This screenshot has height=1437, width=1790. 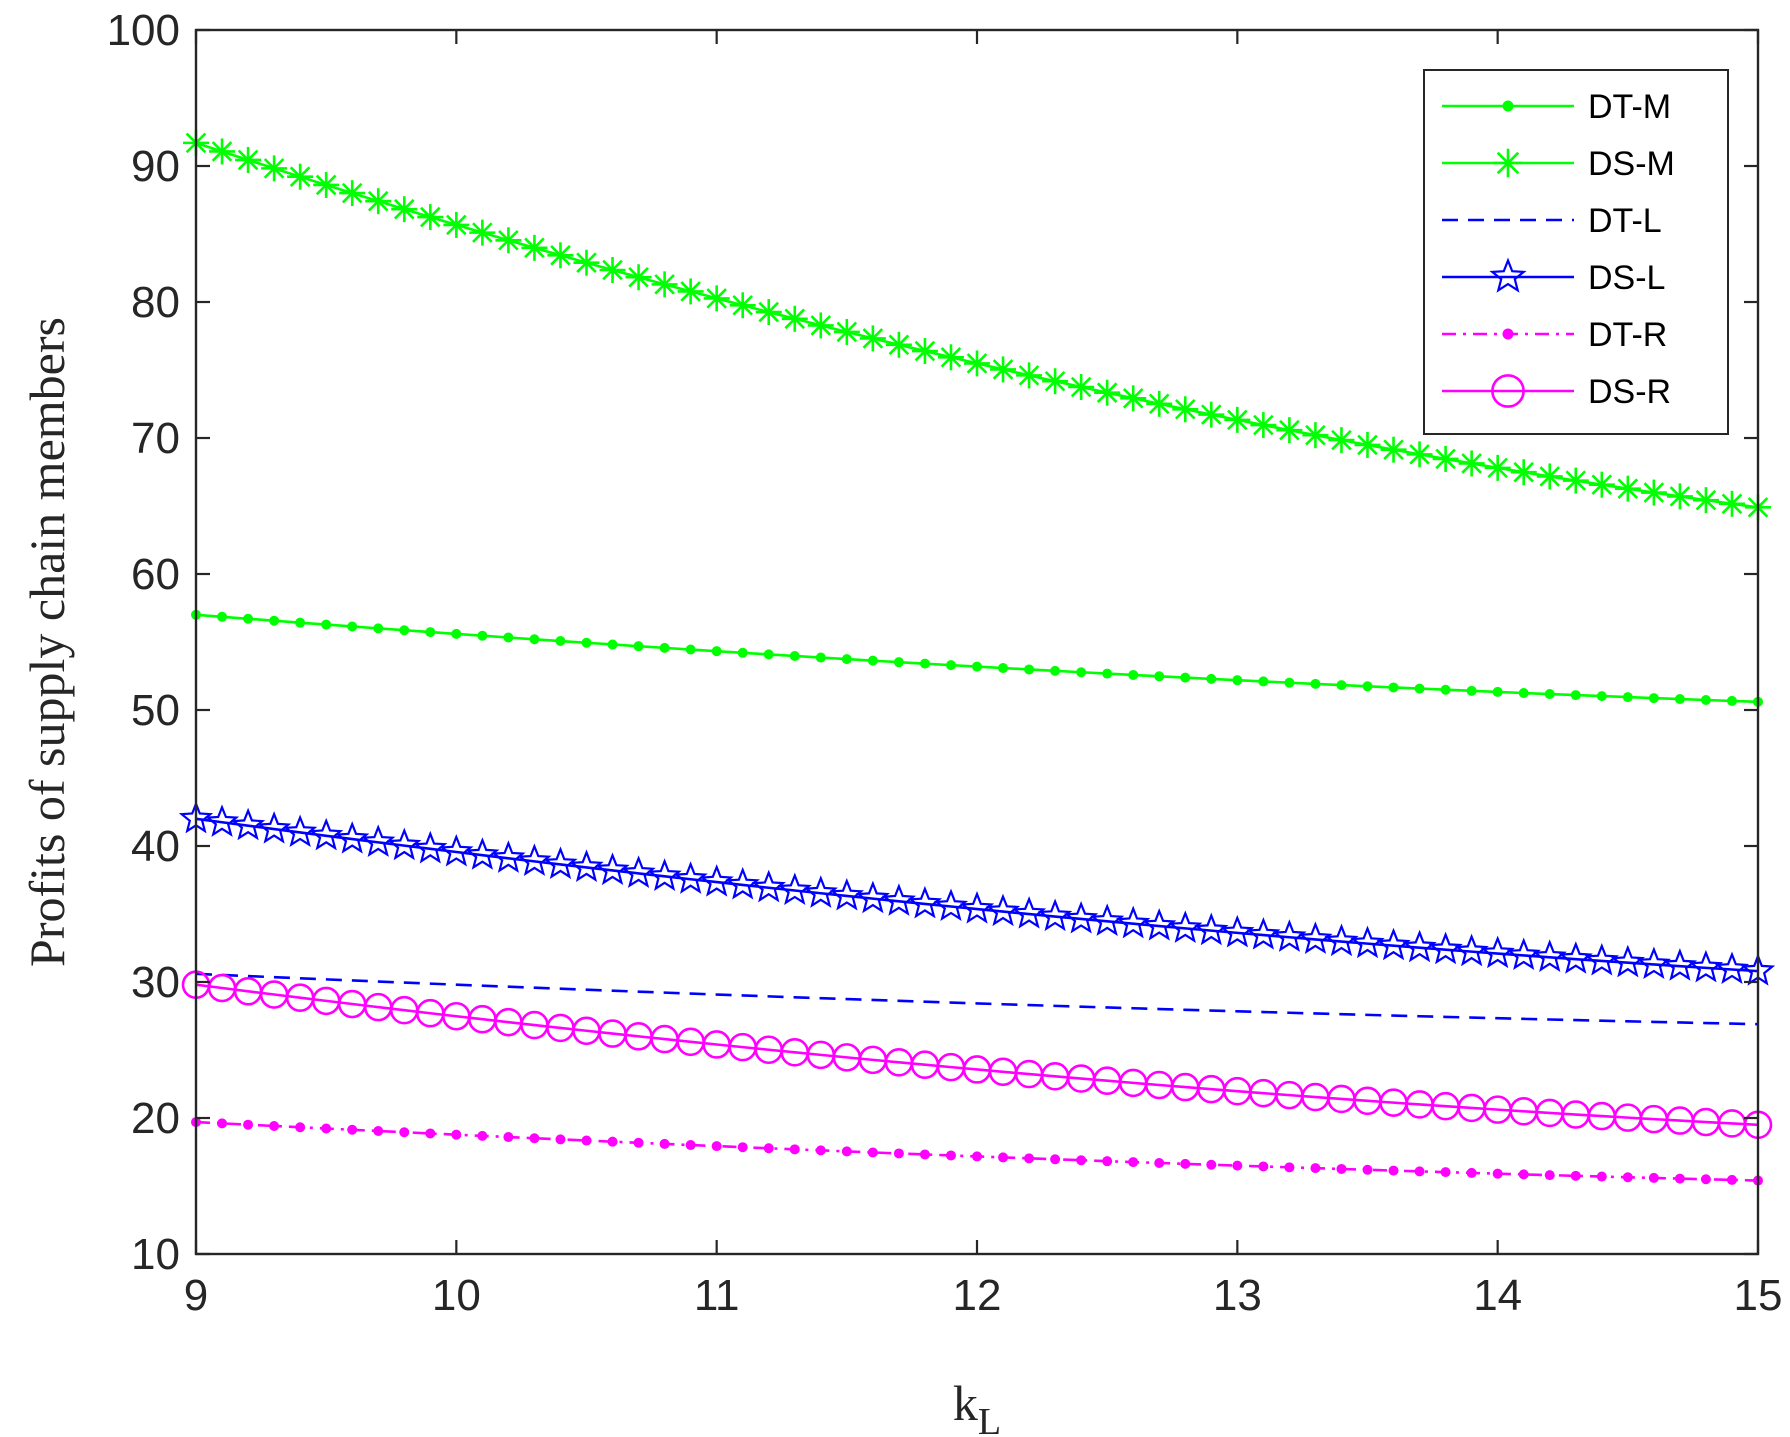 What do you see at coordinates (155, 1254) in the screenshot?
I see `y-tick-label: 10` at bounding box center [155, 1254].